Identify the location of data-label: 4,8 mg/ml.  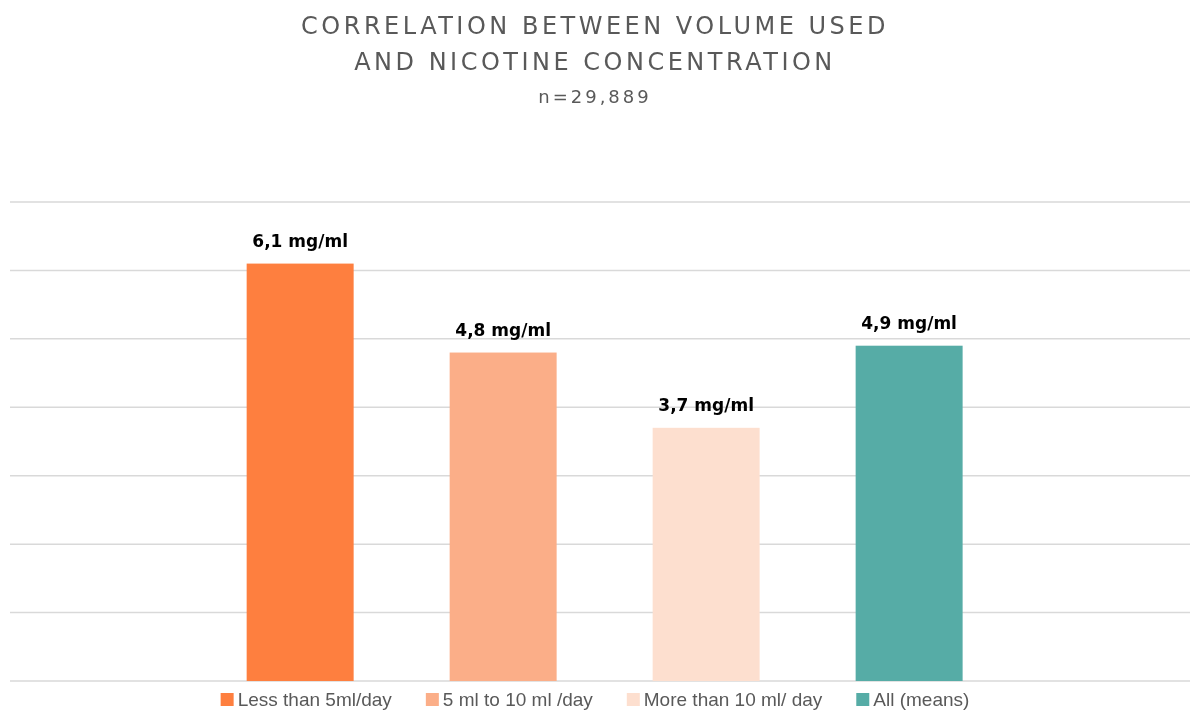
(503, 329).